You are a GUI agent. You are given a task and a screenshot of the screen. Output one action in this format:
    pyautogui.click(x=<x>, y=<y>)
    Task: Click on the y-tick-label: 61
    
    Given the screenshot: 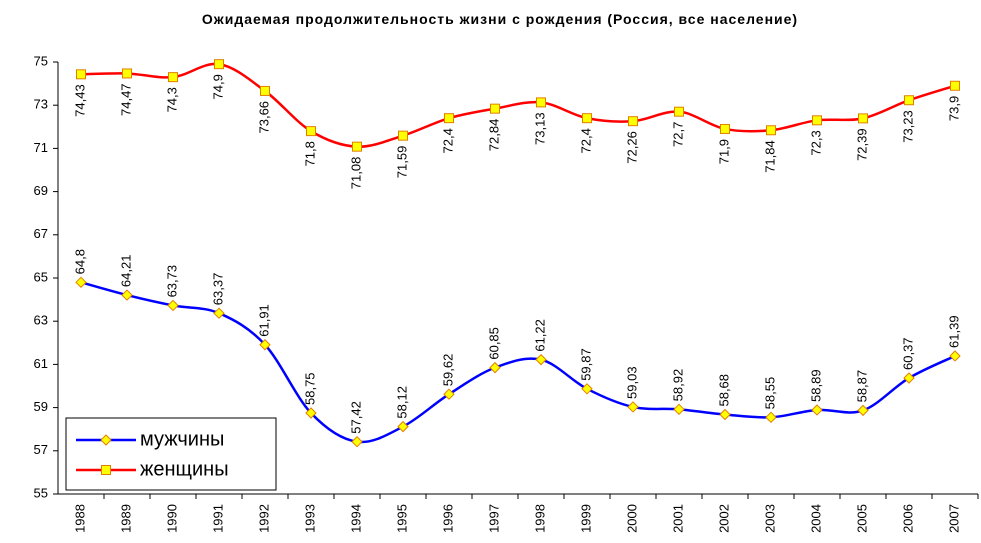 What is the action you would take?
    pyautogui.click(x=41, y=363)
    